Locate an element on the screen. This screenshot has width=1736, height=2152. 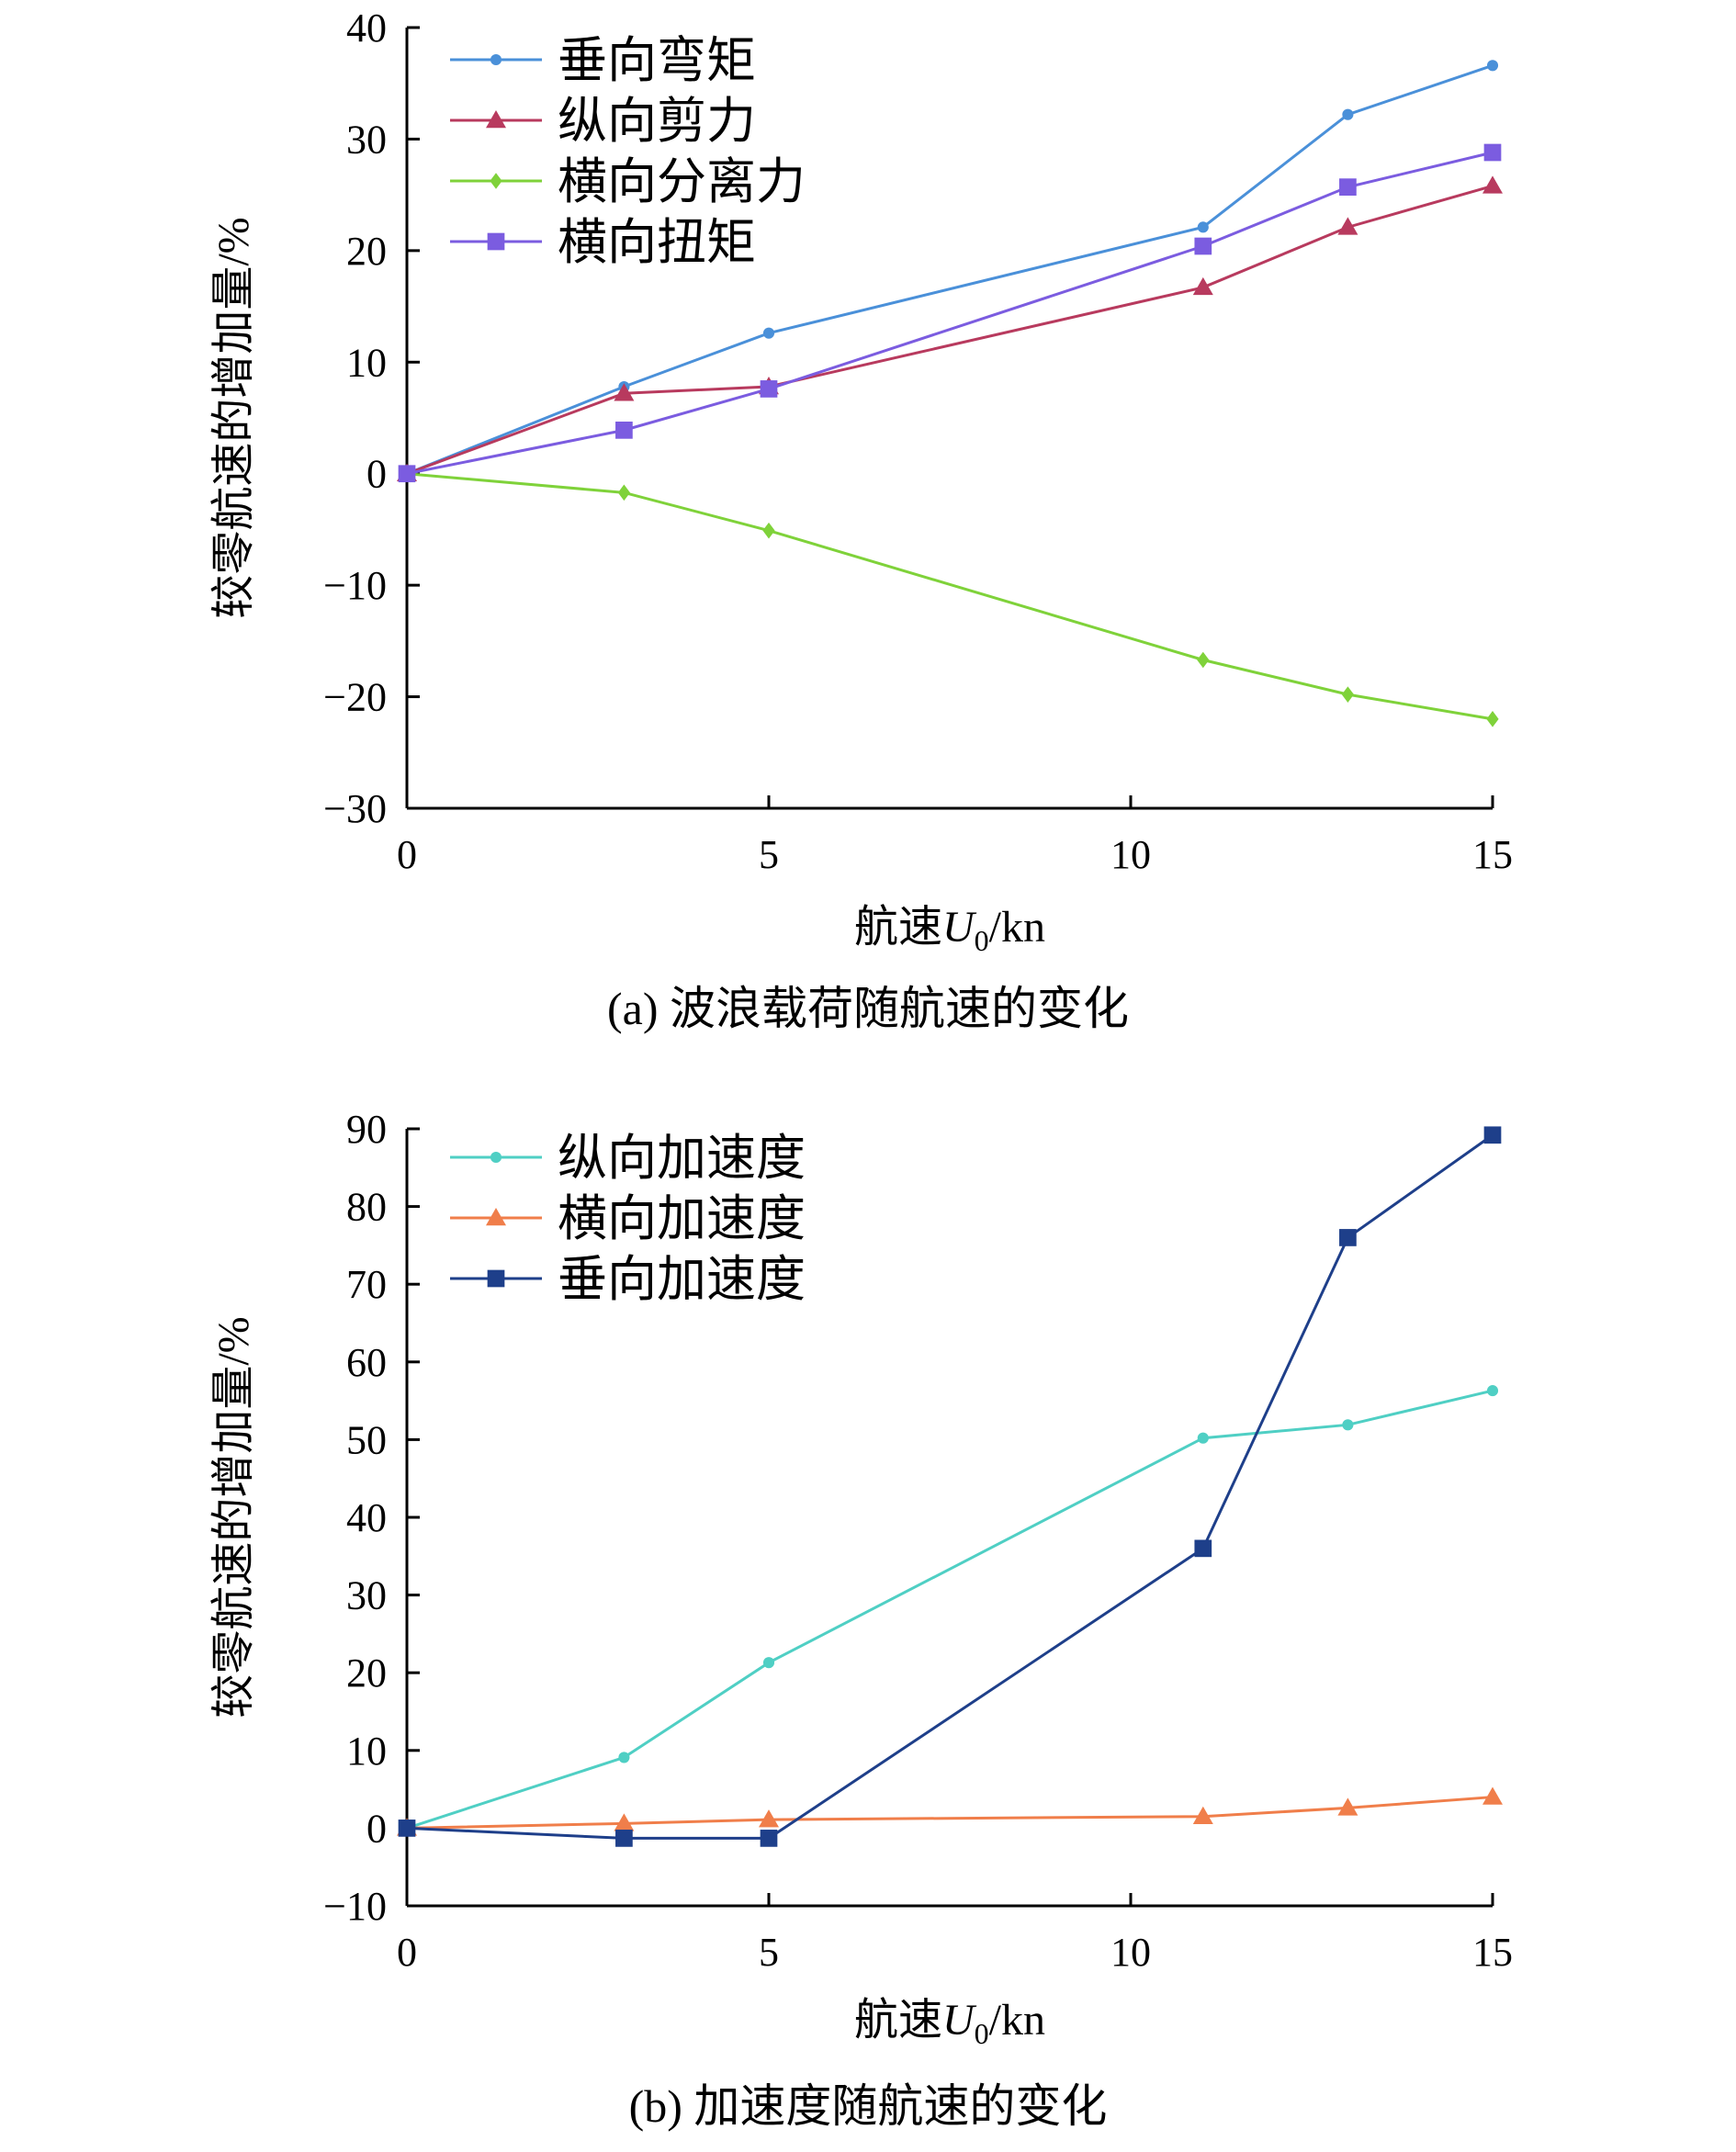
legend-label: 纵向剪力 is located at coordinates (657, 121).